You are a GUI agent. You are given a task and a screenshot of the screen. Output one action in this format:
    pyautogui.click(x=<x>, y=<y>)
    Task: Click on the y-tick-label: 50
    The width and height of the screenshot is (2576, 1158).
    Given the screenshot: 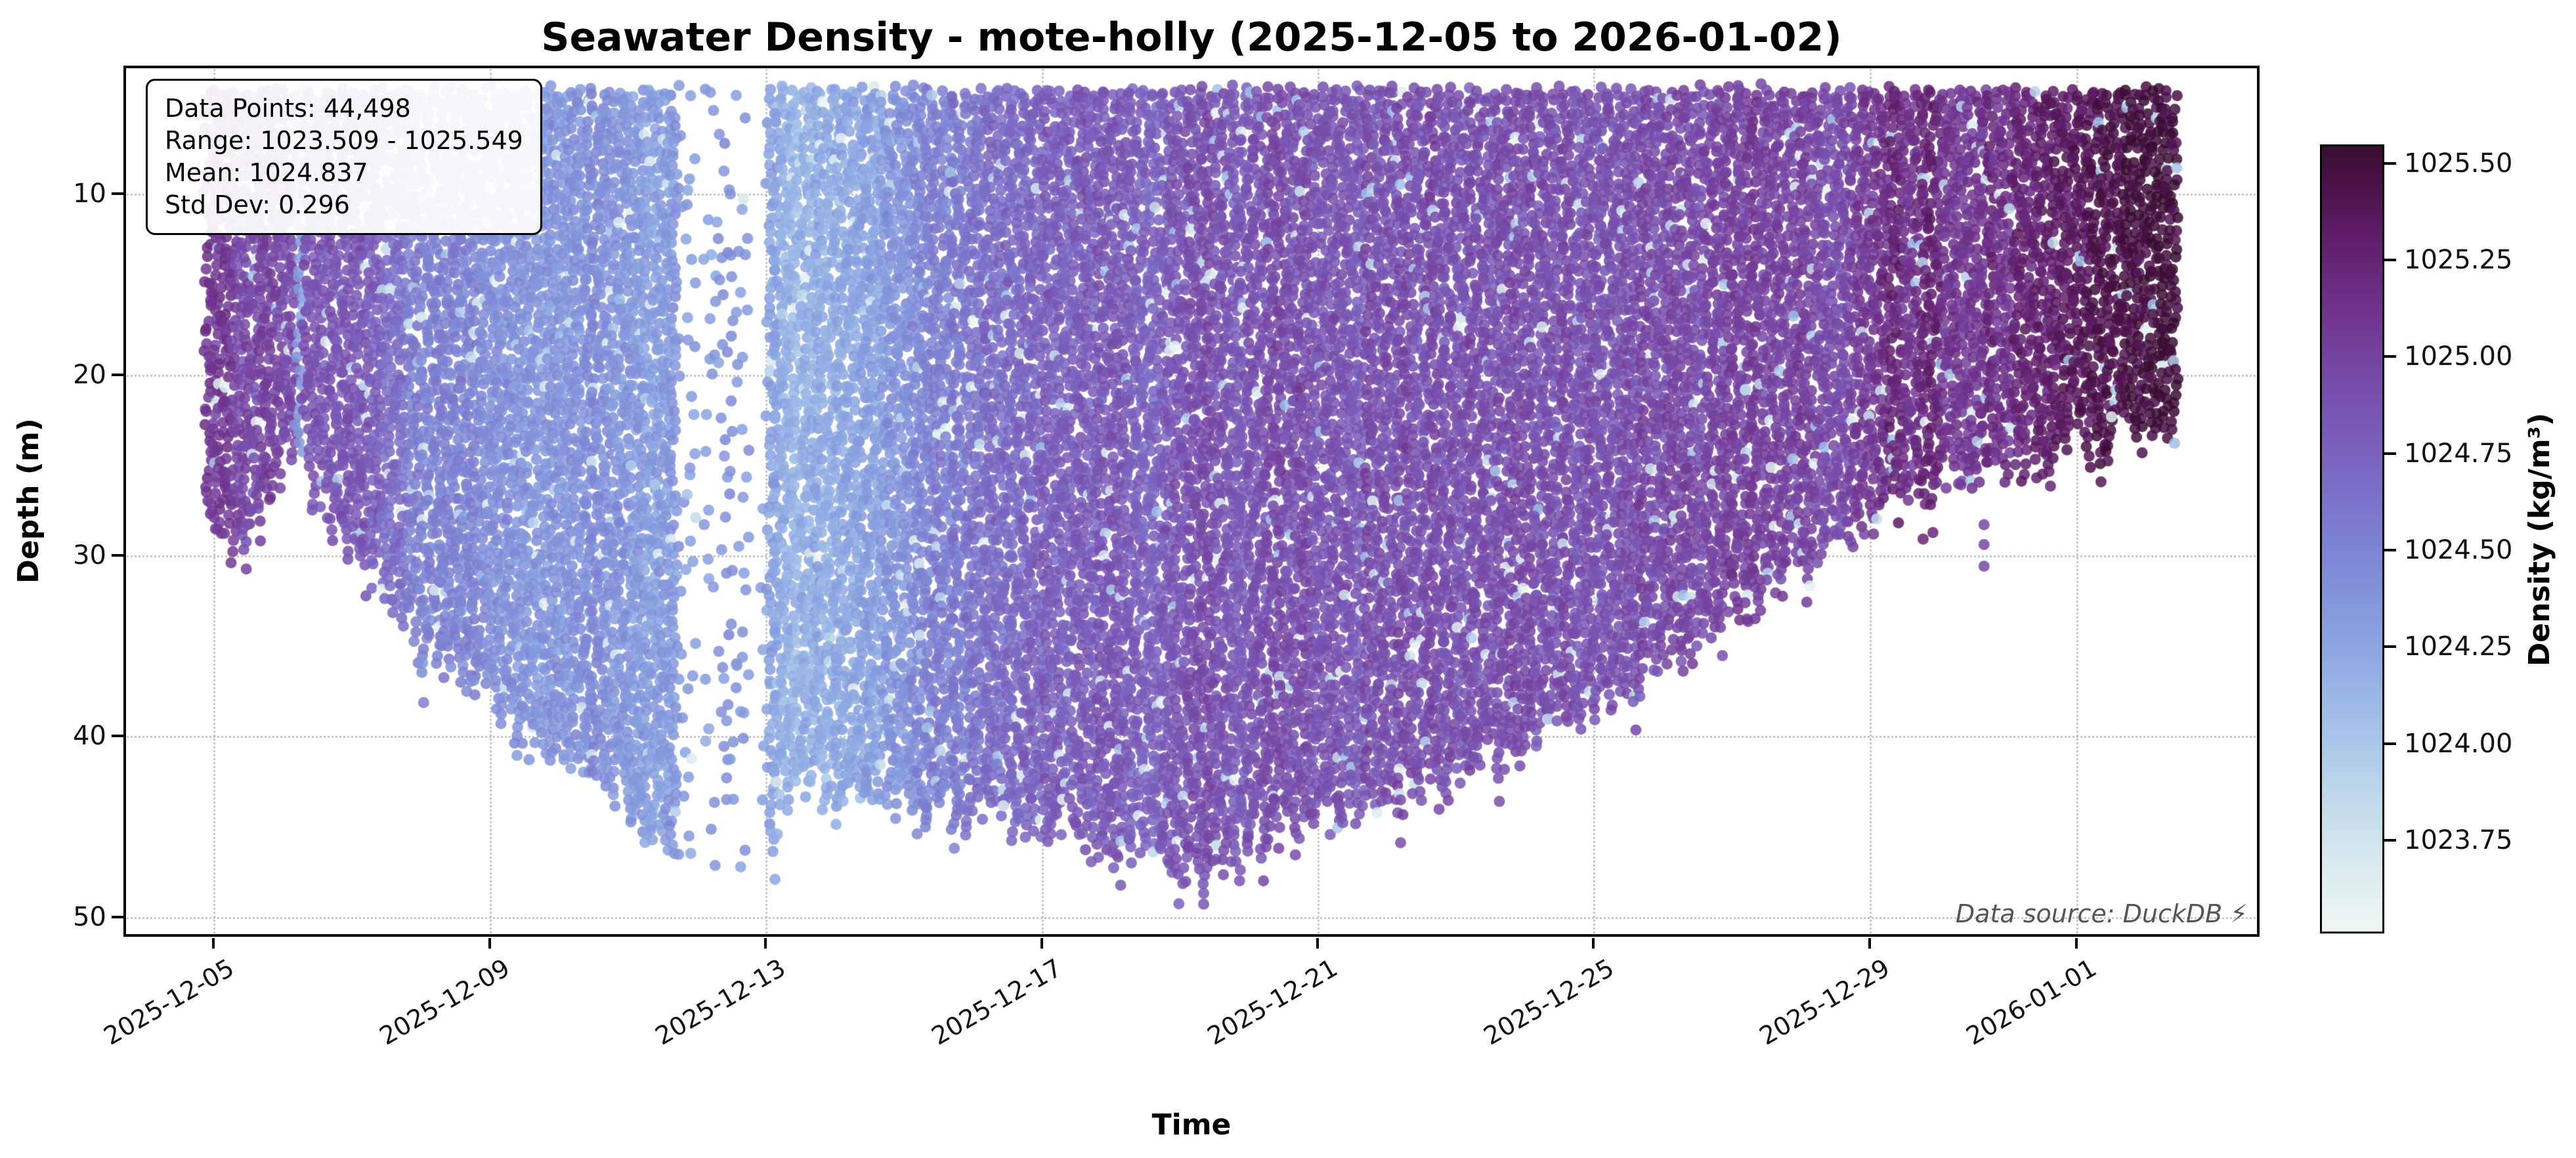 What is the action you would take?
    pyautogui.click(x=89, y=916)
    